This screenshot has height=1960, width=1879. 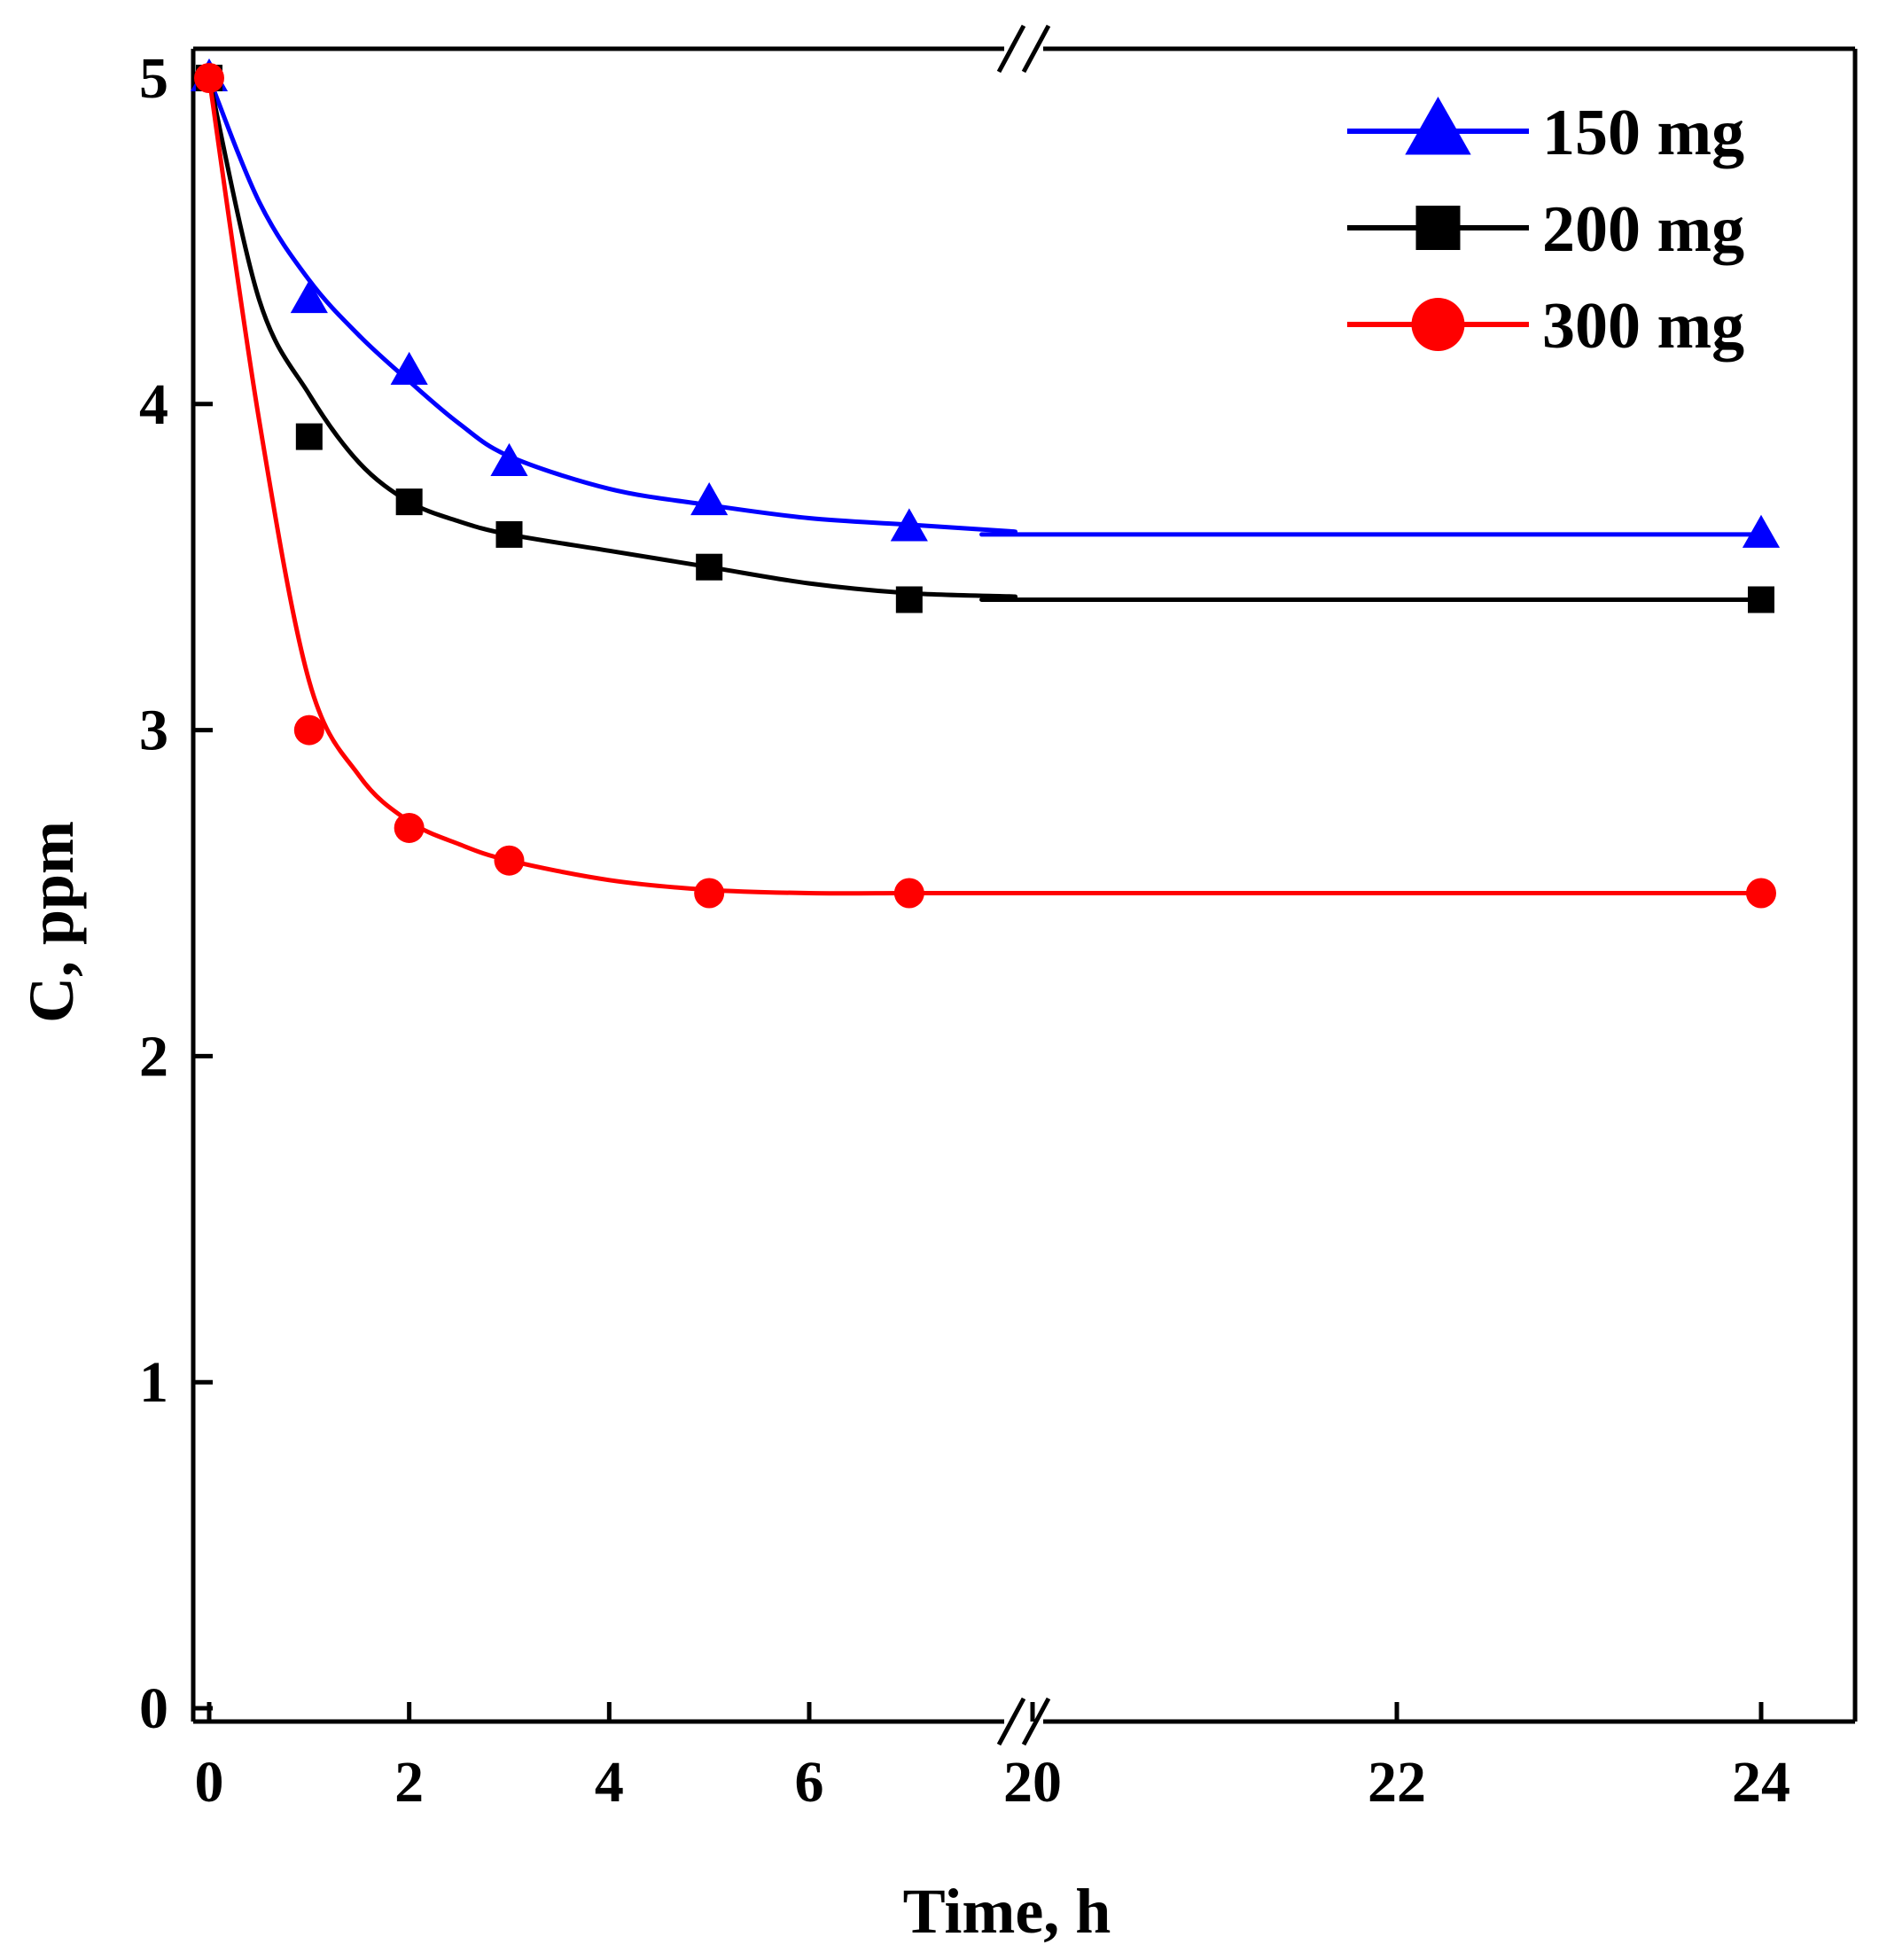 What do you see at coordinates (153, 1708) in the screenshot?
I see `y-tick-label: 0` at bounding box center [153, 1708].